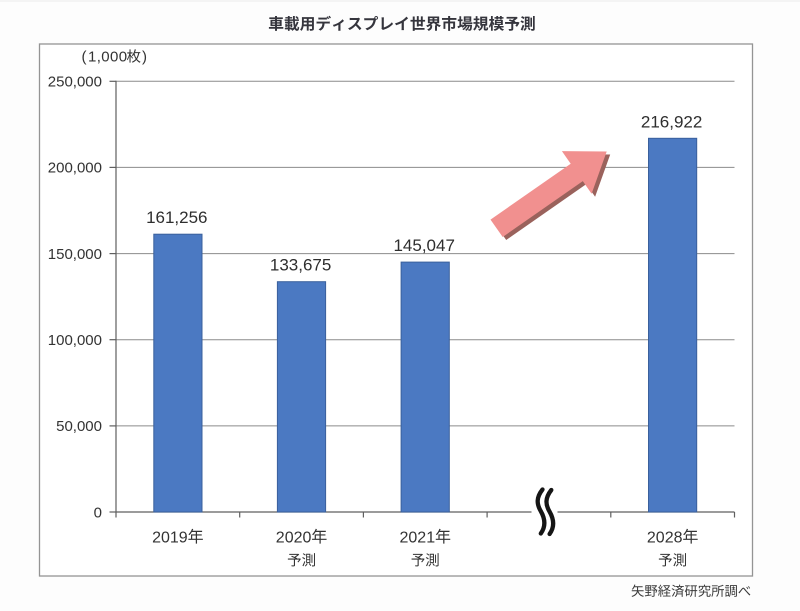 The image size is (800, 611). Describe the element at coordinates (671, 121) in the screenshot. I see `svg-text: 216,922` at that location.